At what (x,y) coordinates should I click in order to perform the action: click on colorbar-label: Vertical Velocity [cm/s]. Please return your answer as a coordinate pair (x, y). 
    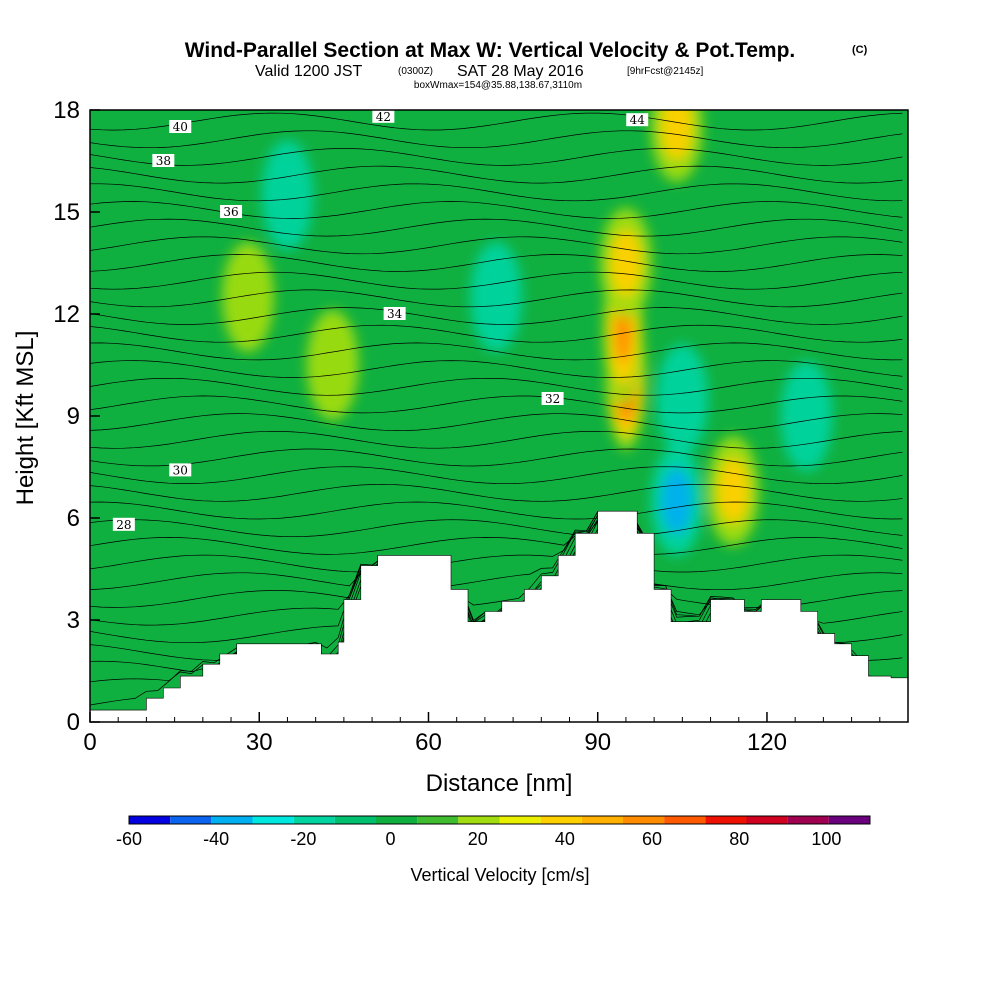
    Looking at the image, I should click on (499, 875).